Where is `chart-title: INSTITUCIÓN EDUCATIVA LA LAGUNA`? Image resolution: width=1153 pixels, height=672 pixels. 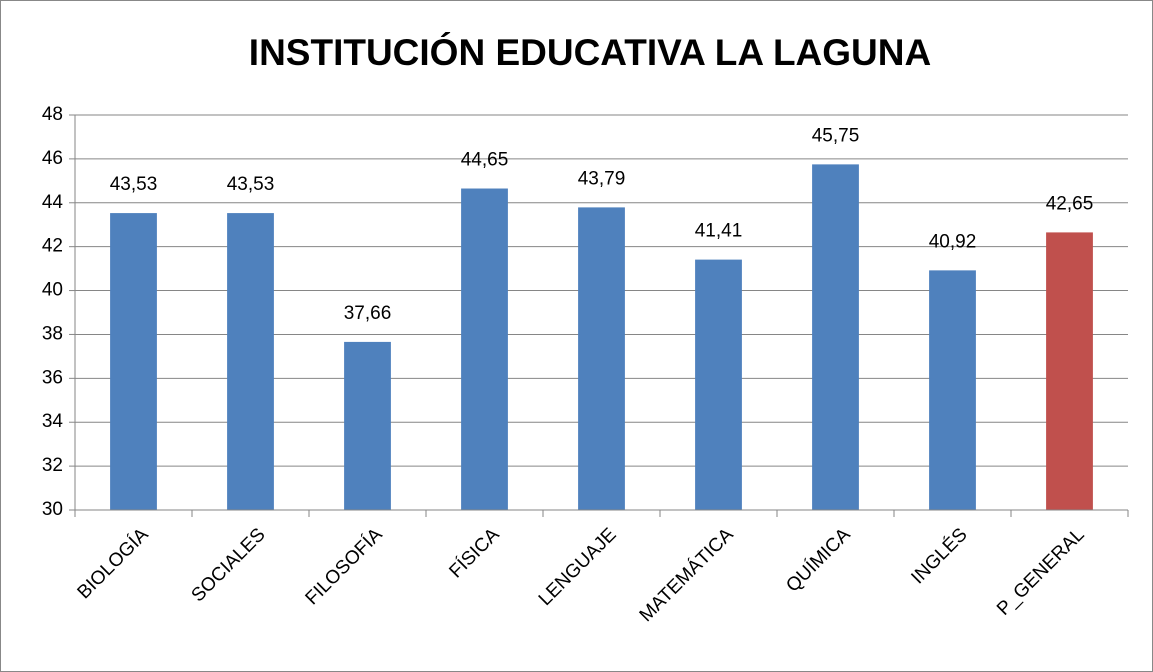 chart-title: INSTITUCIÓN EDUCATIVA LA LAGUNA is located at coordinates (590, 52).